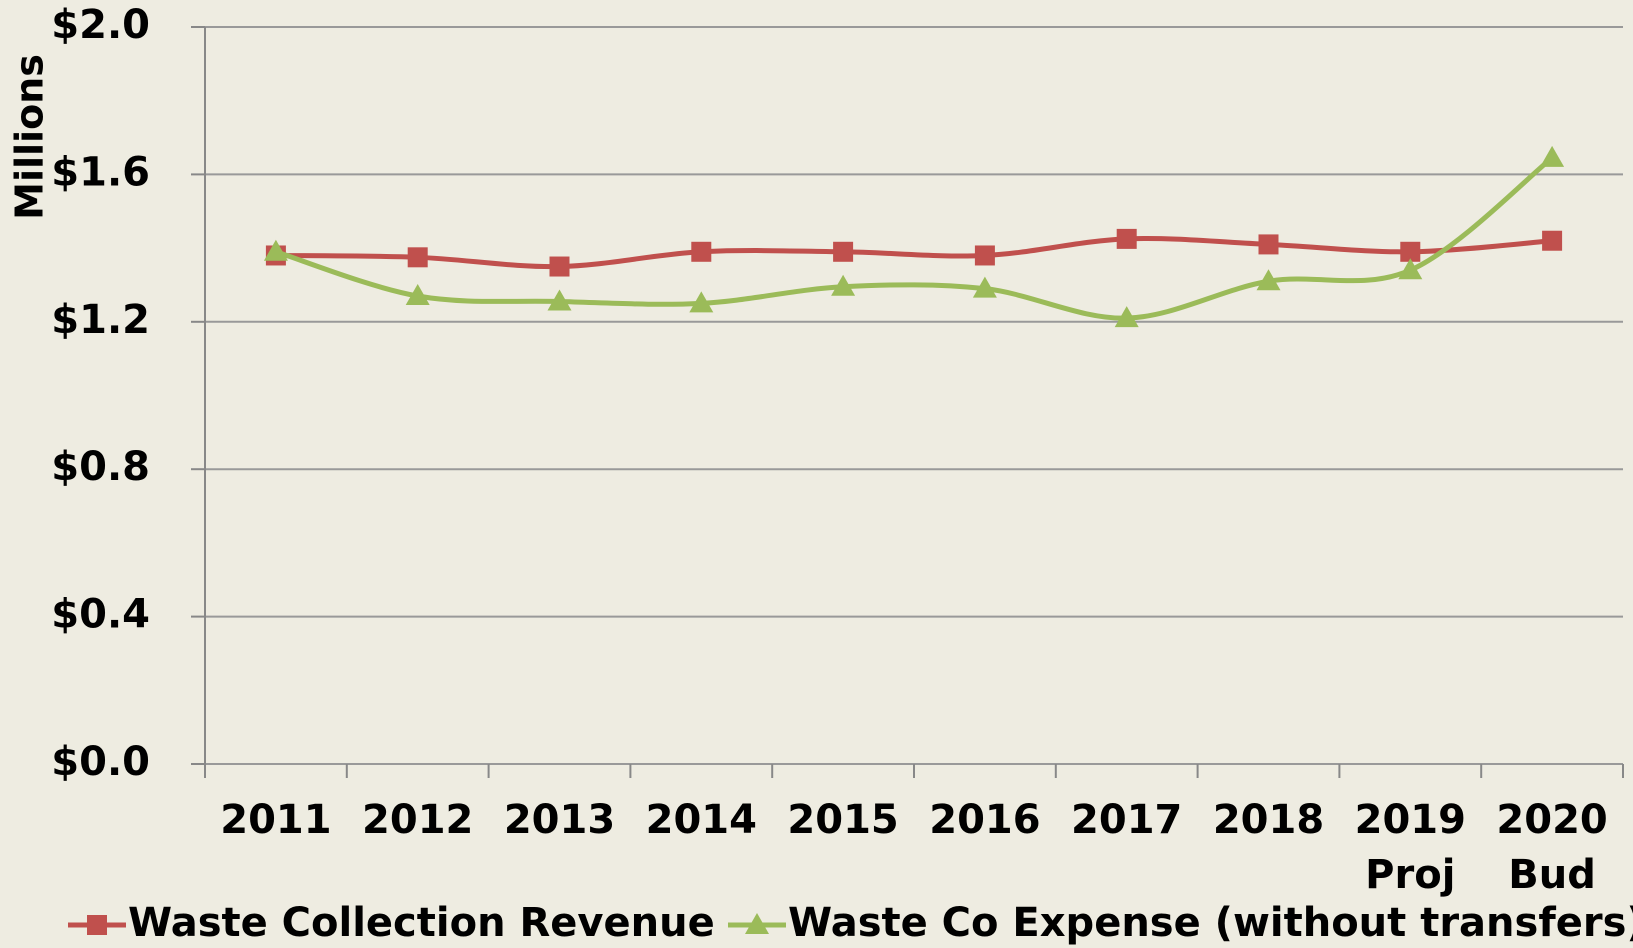 The width and height of the screenshot is (1633, 948). Describe the element at coordinates (984, 820) in the screenshot. I see `x-tick-label: 2016` at that location.